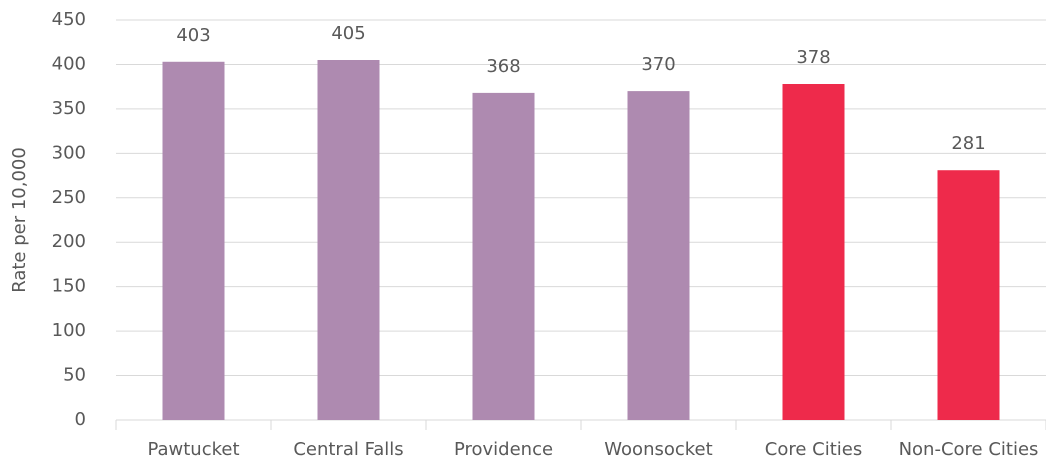 Image resolution: width=1046 pixels, height=461 pixels. I want to click on y-tick-label: 450, so click(69, 19).